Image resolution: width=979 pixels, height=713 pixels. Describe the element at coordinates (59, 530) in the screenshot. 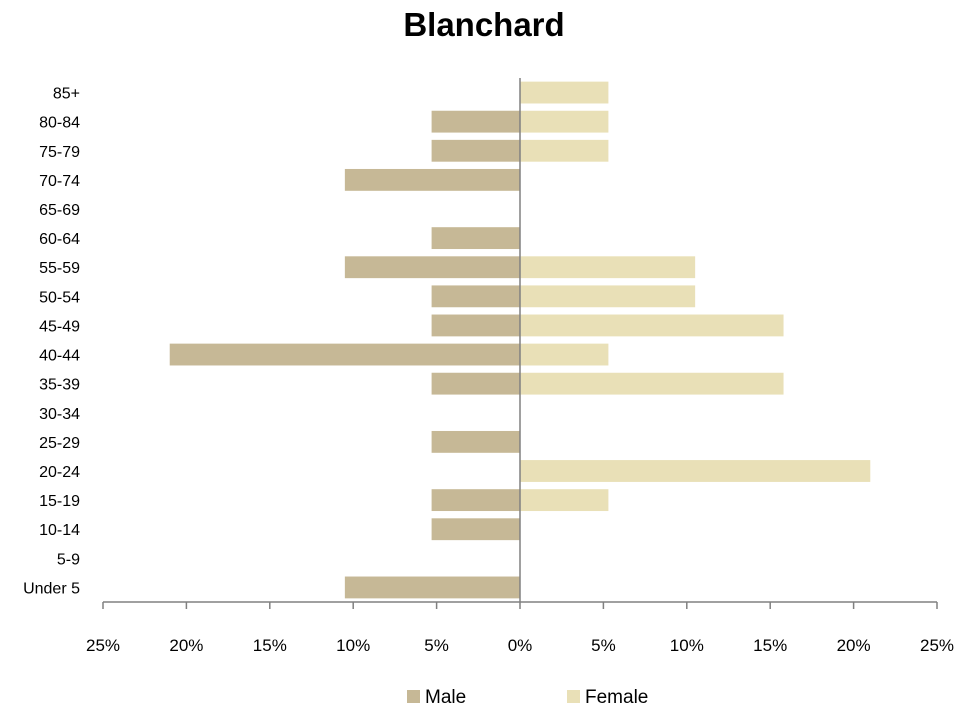

I see `category-label: 10-14` at that location.